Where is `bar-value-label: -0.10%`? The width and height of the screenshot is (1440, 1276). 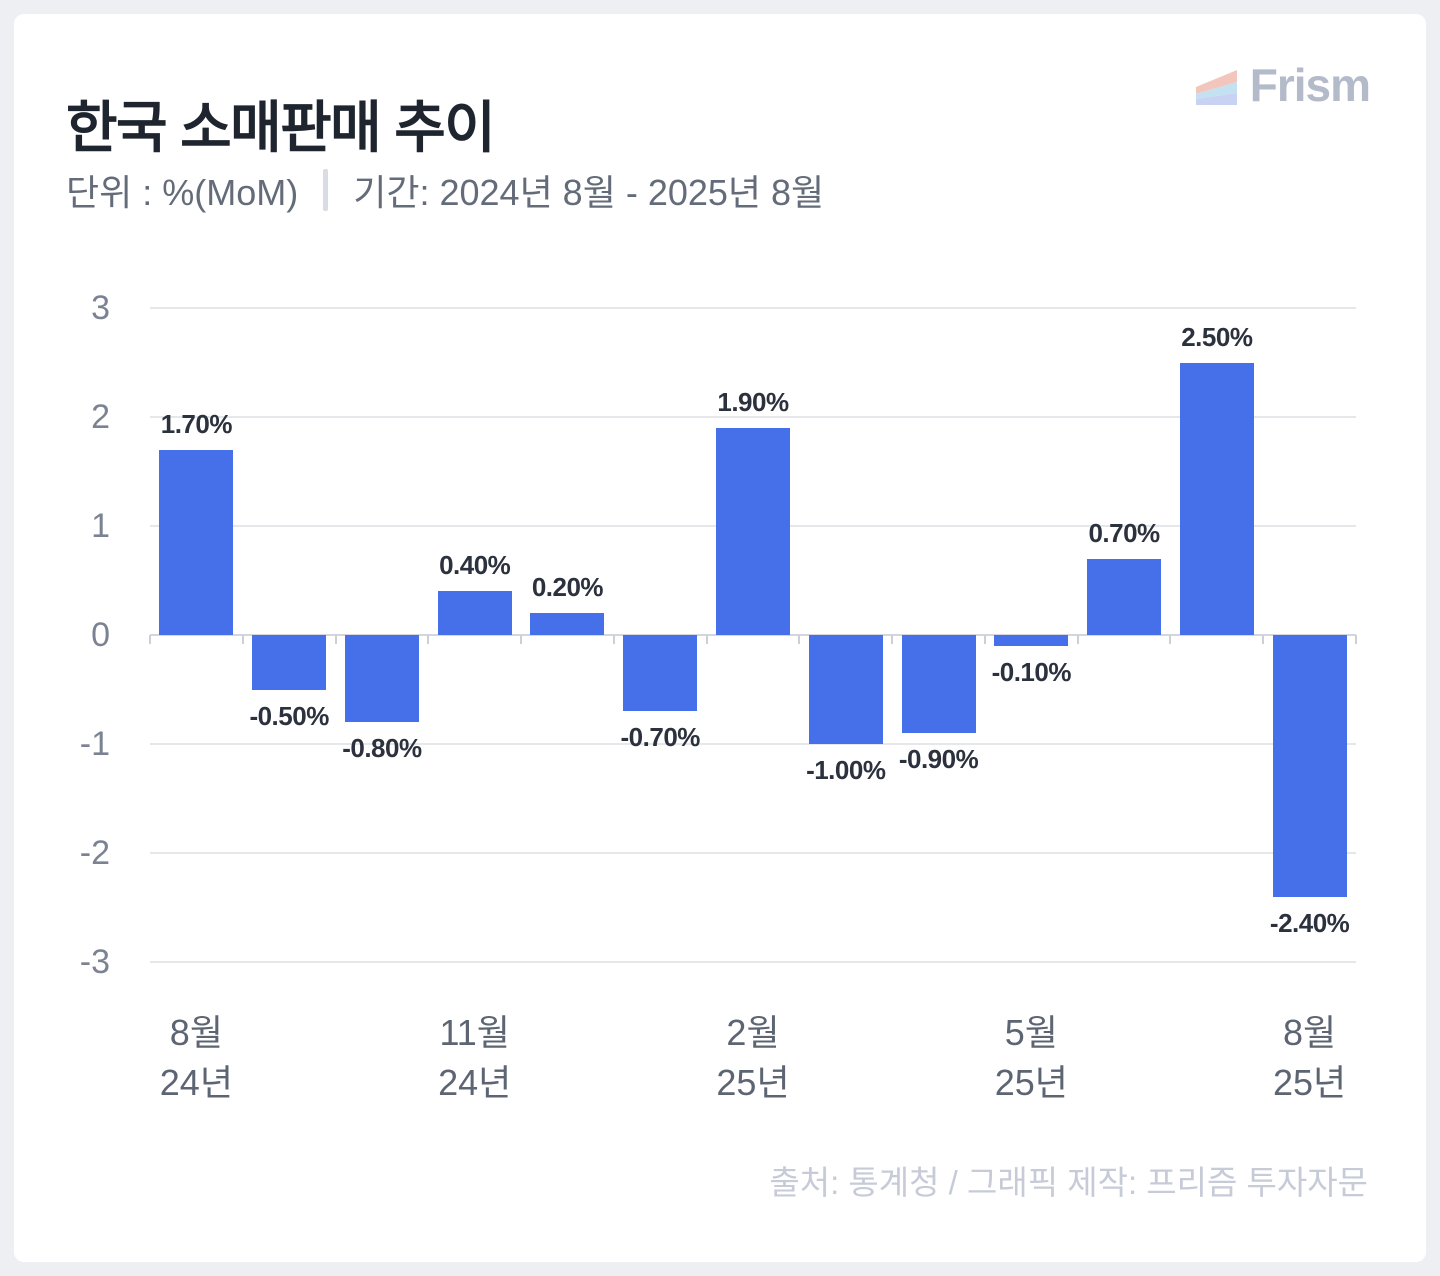 bar-value-label: -0.10% is located at coordinates (1031, 671).